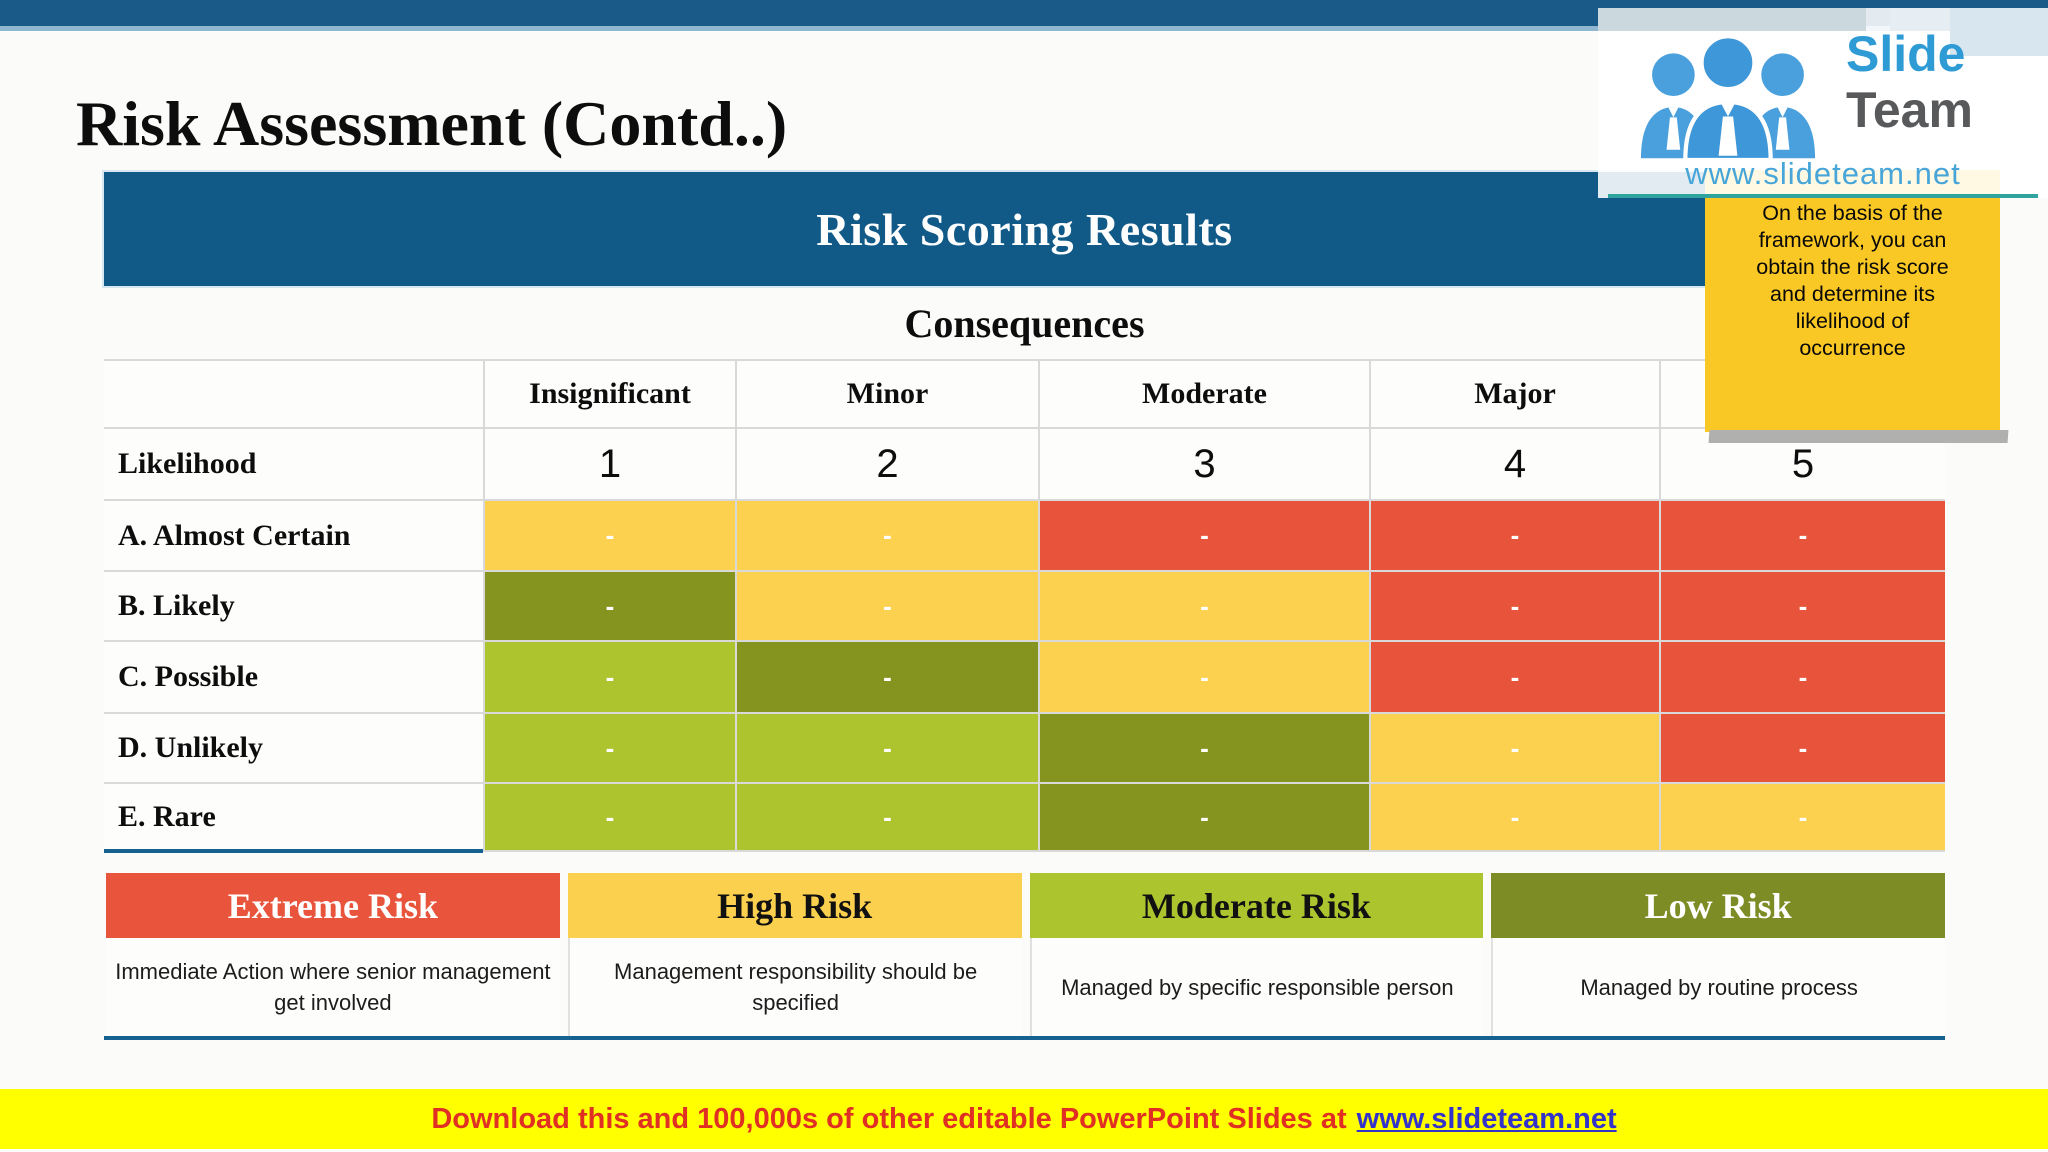  What do you see at coordinates (887, 464) in the screenshot?
I see `score-cell-2: 2` at bounding box center [887, 464].